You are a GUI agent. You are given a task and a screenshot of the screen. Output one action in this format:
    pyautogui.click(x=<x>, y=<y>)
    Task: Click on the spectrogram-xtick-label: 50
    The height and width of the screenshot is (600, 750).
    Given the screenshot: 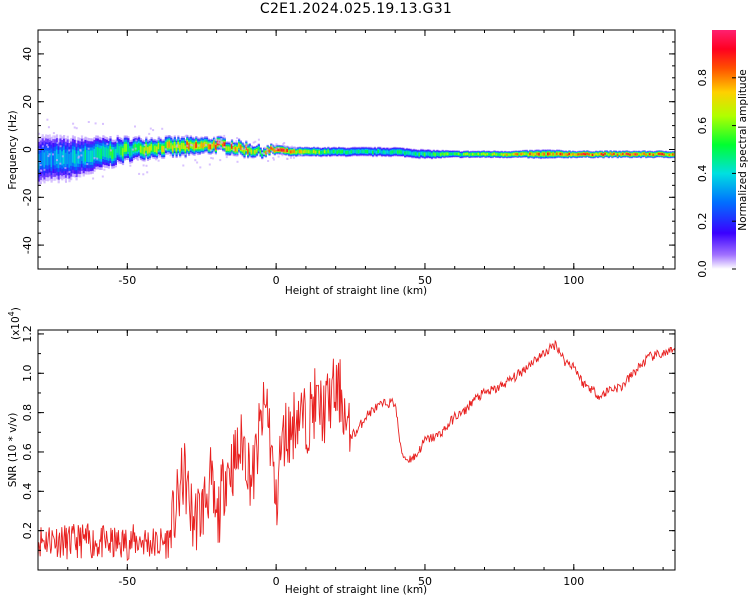 What is the action you would take?
    pyautogui.click(x=425, y=280)
    